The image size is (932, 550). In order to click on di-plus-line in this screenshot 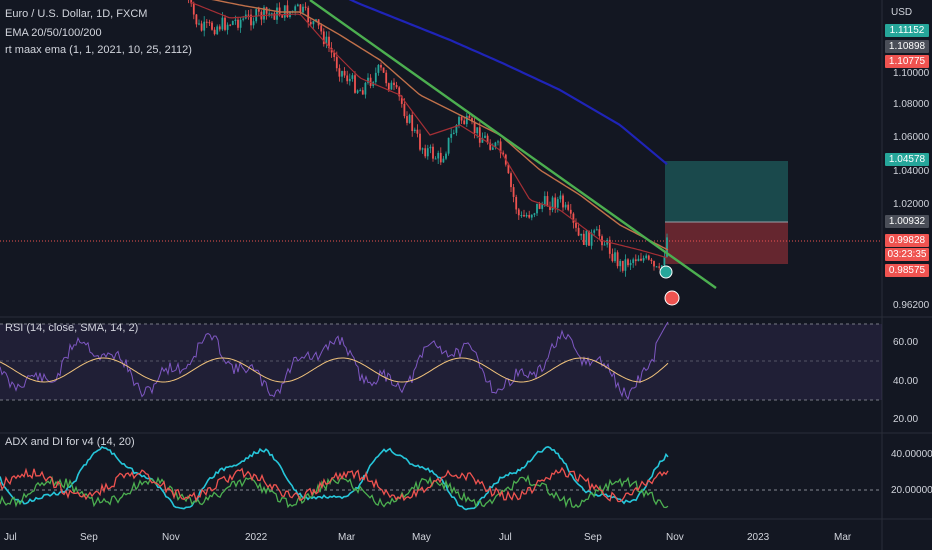, I will do `click(334, 491)`.